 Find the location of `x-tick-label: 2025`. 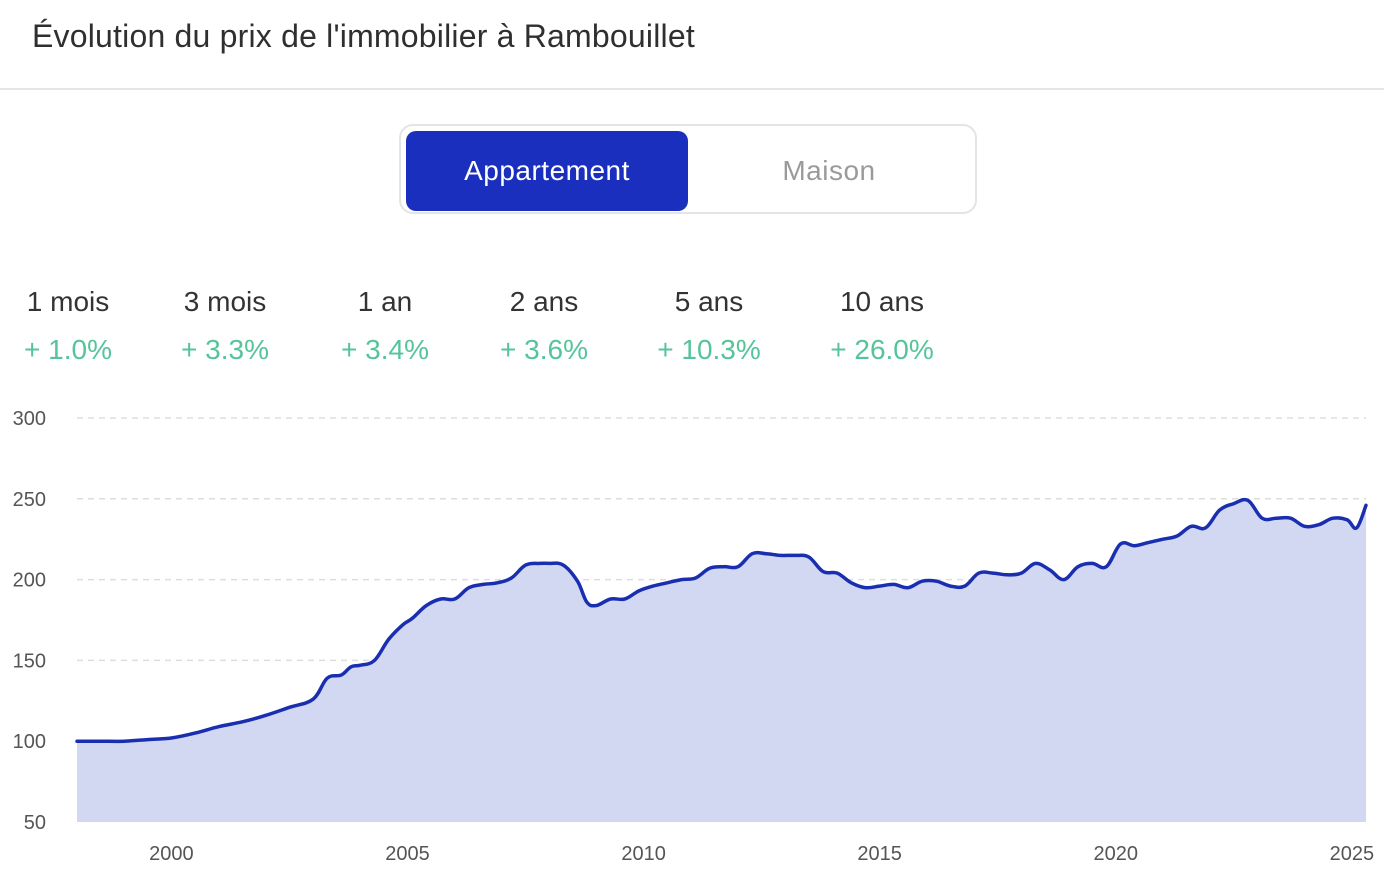

x-tick-label: 2025 is located at coordinates (1352, 854).